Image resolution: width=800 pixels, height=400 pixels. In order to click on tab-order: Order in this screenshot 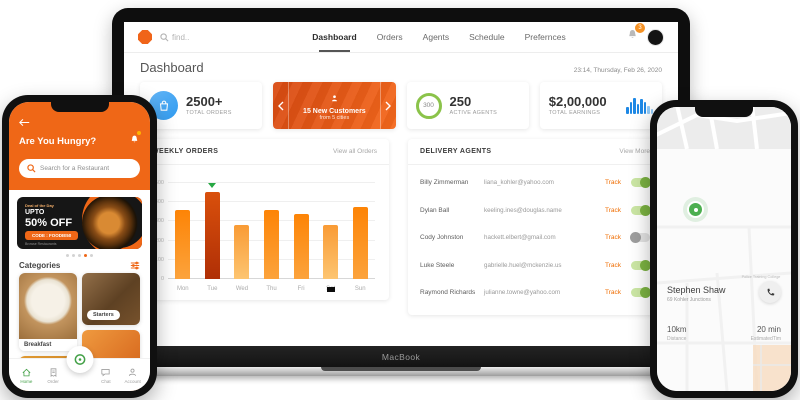, I will do `click(53, 375)`.